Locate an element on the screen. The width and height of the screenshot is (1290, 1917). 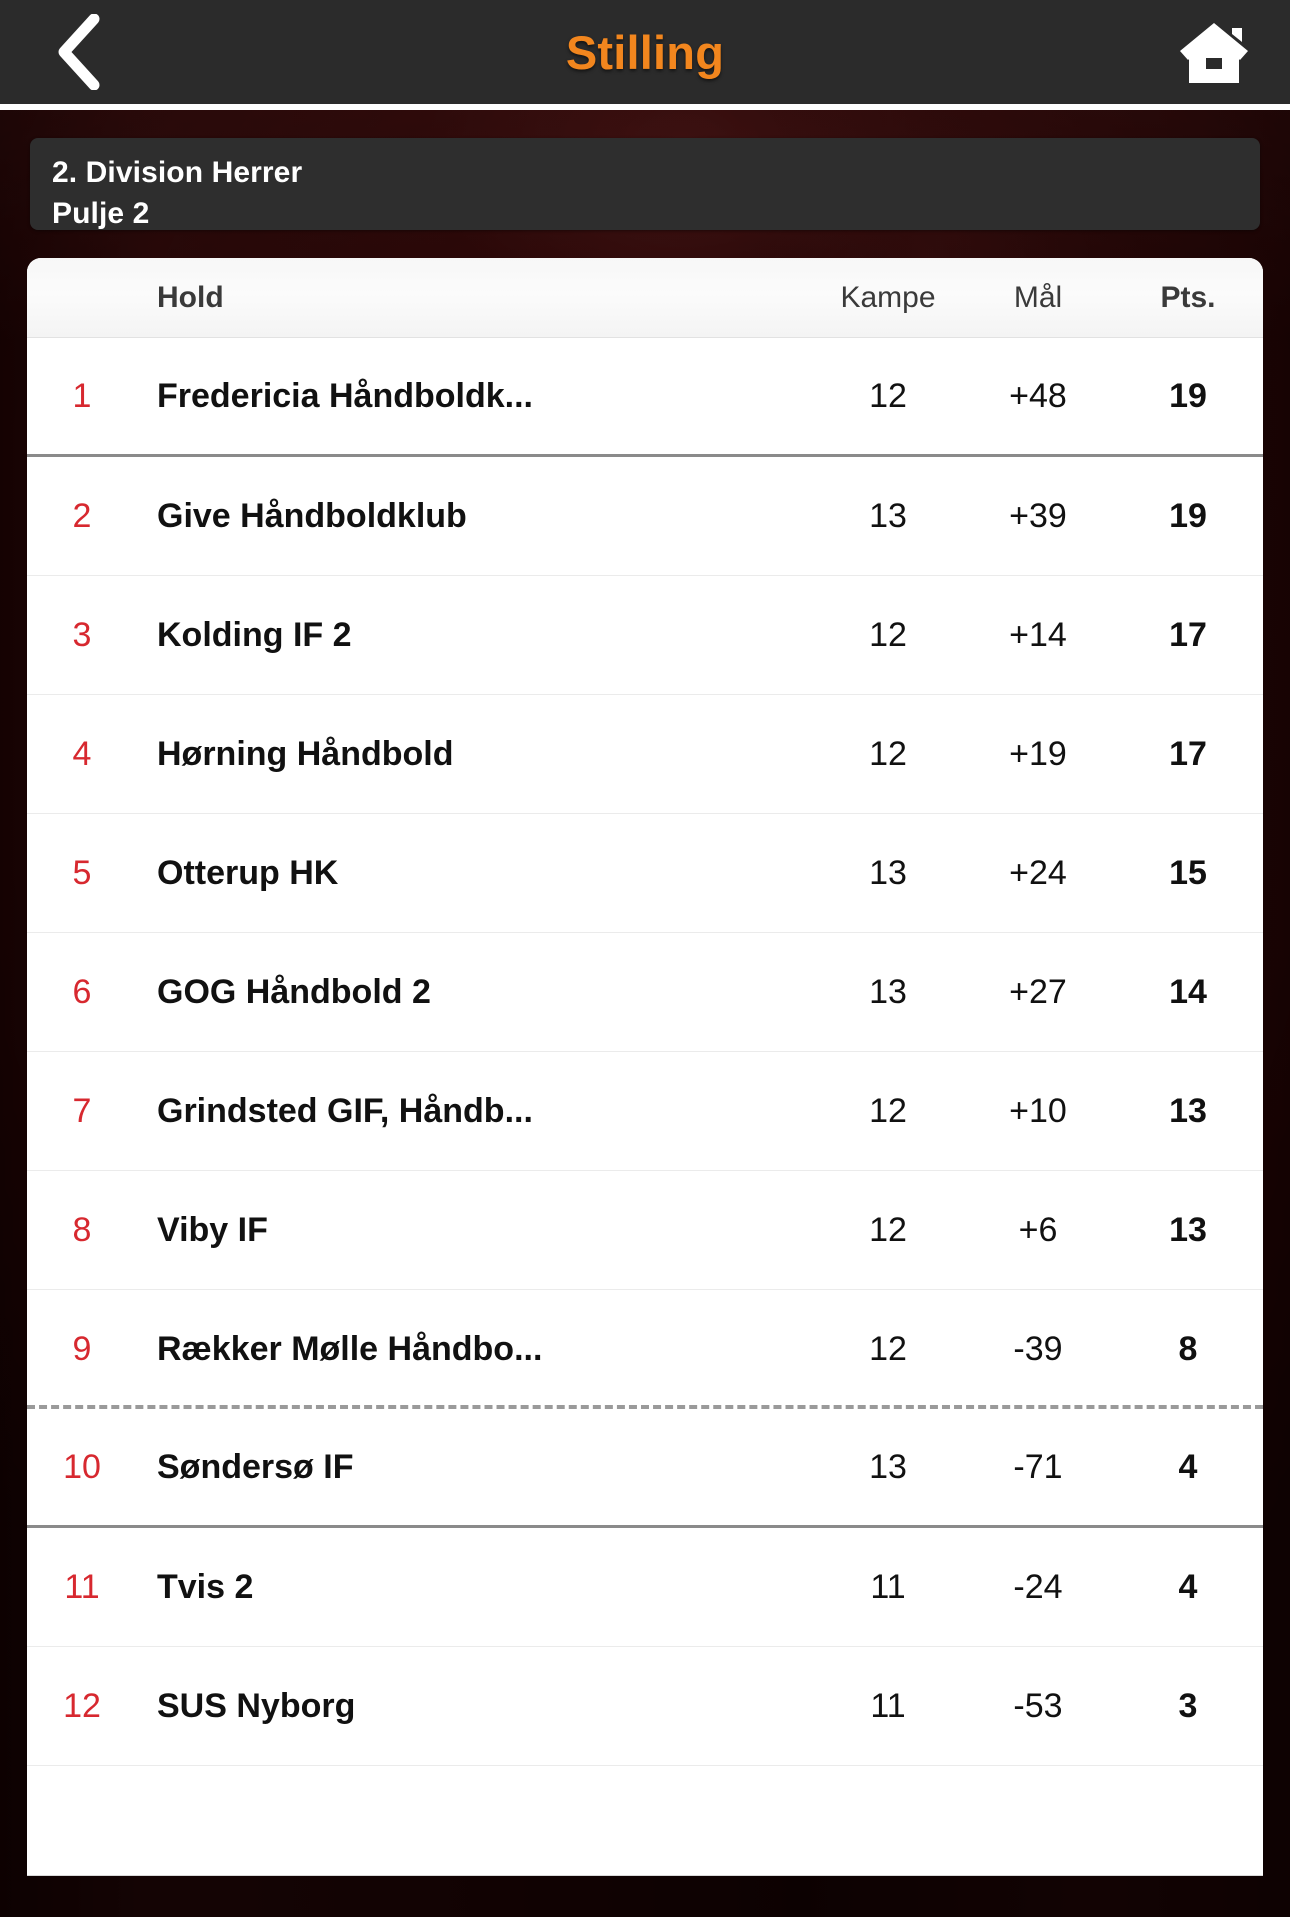
table-row: 3 Kolding IF 2 12 +14 17 is located at coordinates (645, 635).